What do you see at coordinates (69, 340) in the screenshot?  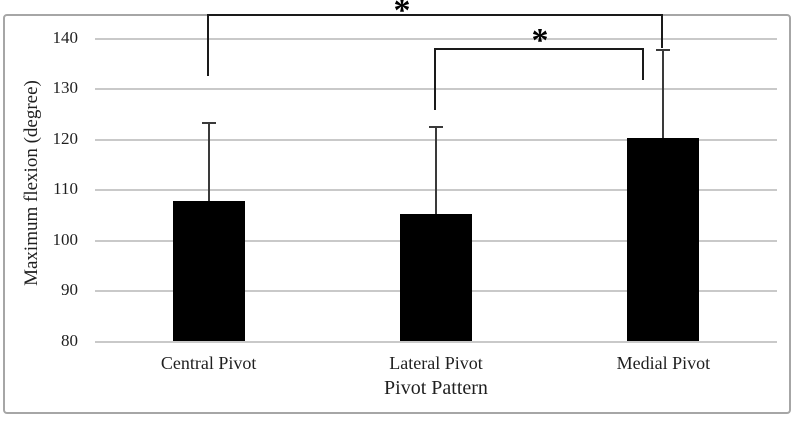 I see `y-tick-label: 80` at bounding box center [69, 340].